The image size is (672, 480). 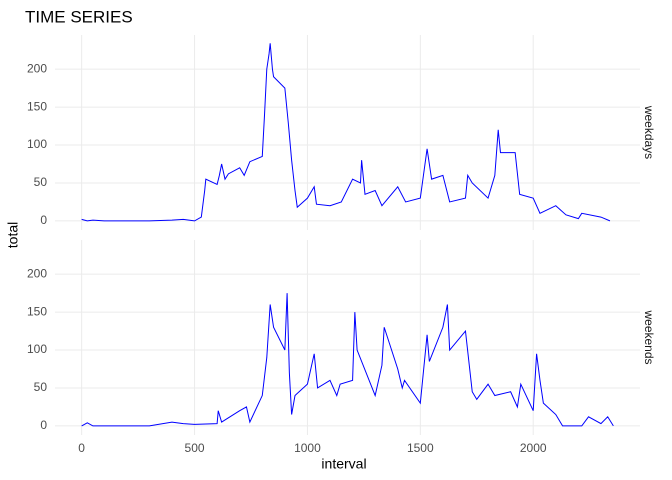 I want to click on x-tick-label: 0, so click(x=81, y=448).